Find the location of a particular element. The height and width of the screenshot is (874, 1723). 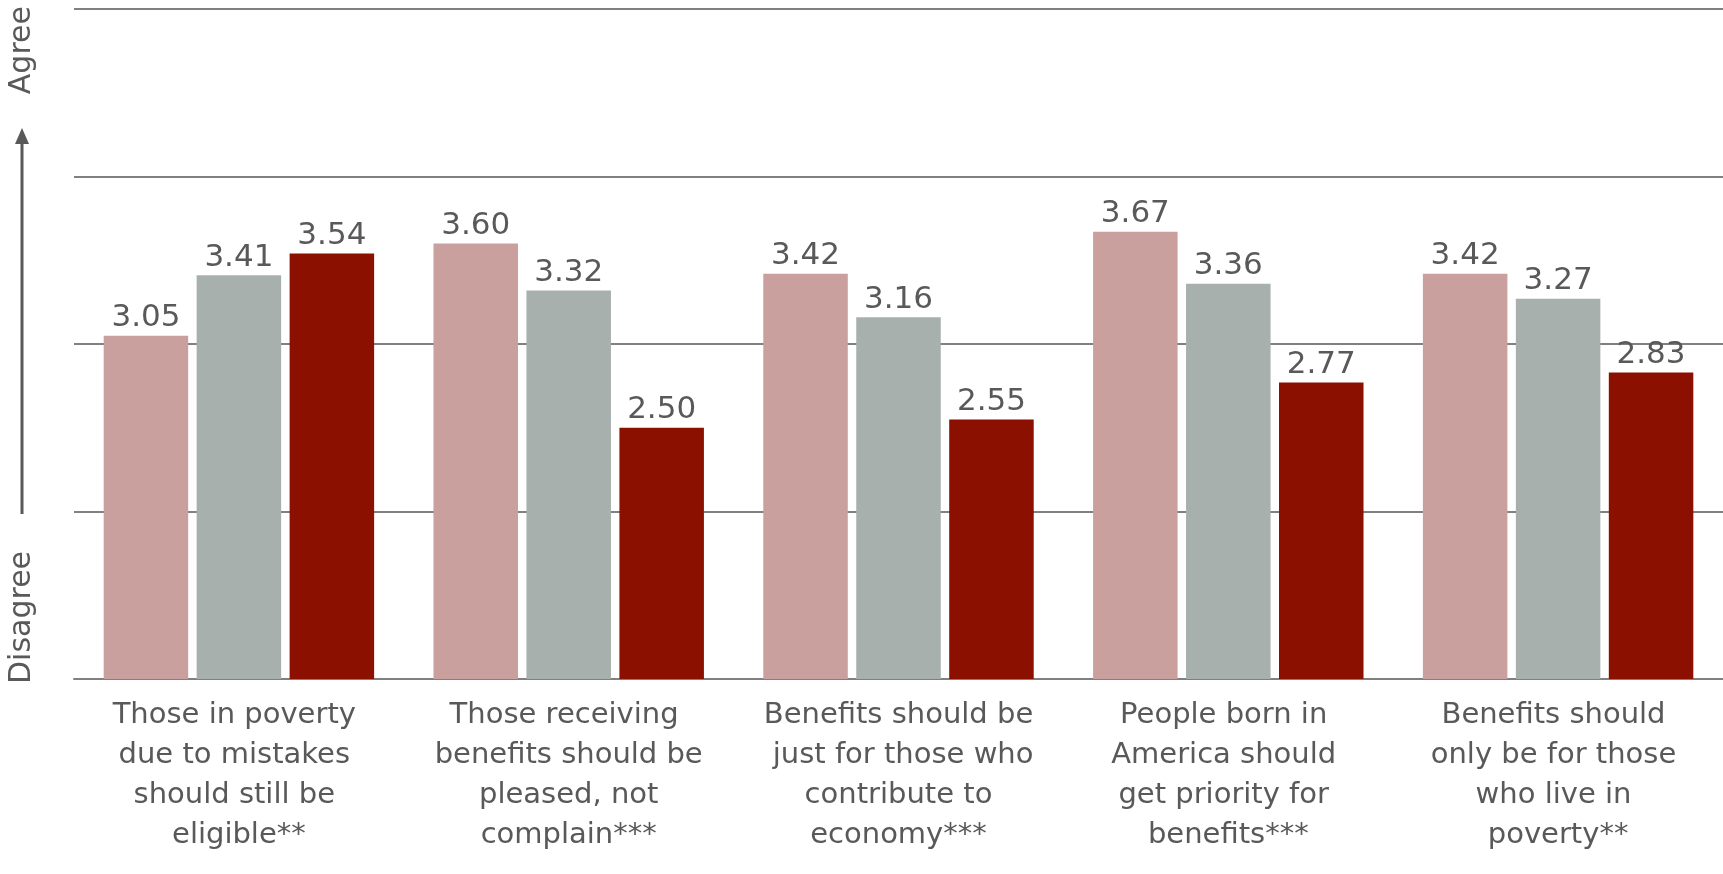

x-tick-label: People born in America should get priority for benefits*** is located at coordinates (1228, 773).